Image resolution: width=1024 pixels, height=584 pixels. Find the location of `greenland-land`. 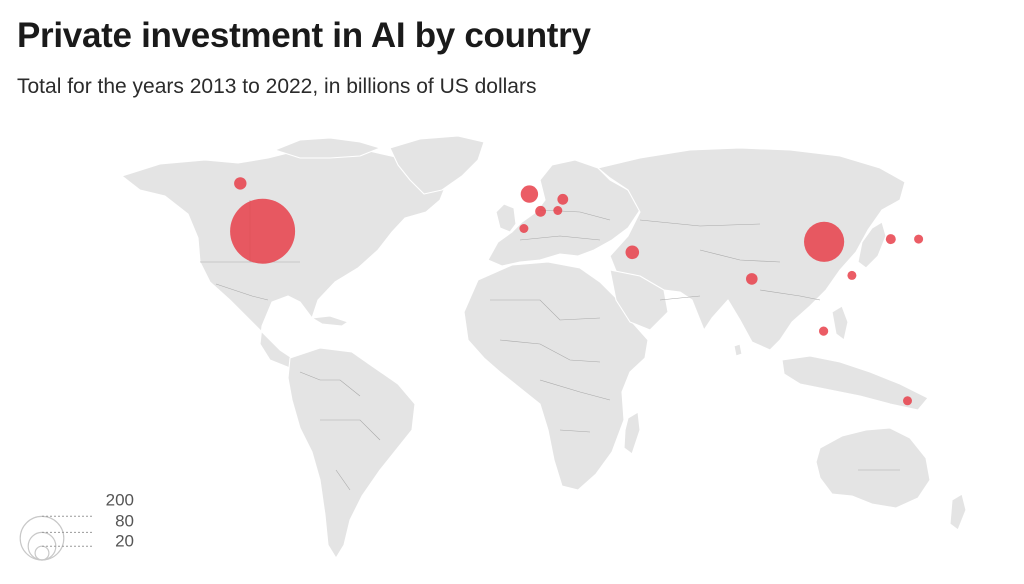

greenland-land is located at coordinates (437, 165).